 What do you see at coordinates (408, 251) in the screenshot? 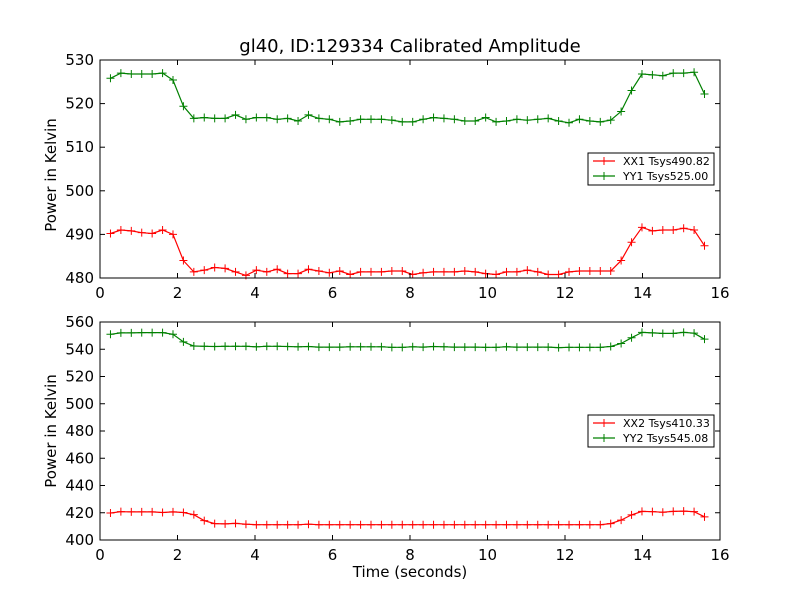
I see `top-series-0-line` at bounding box center [408, 251].